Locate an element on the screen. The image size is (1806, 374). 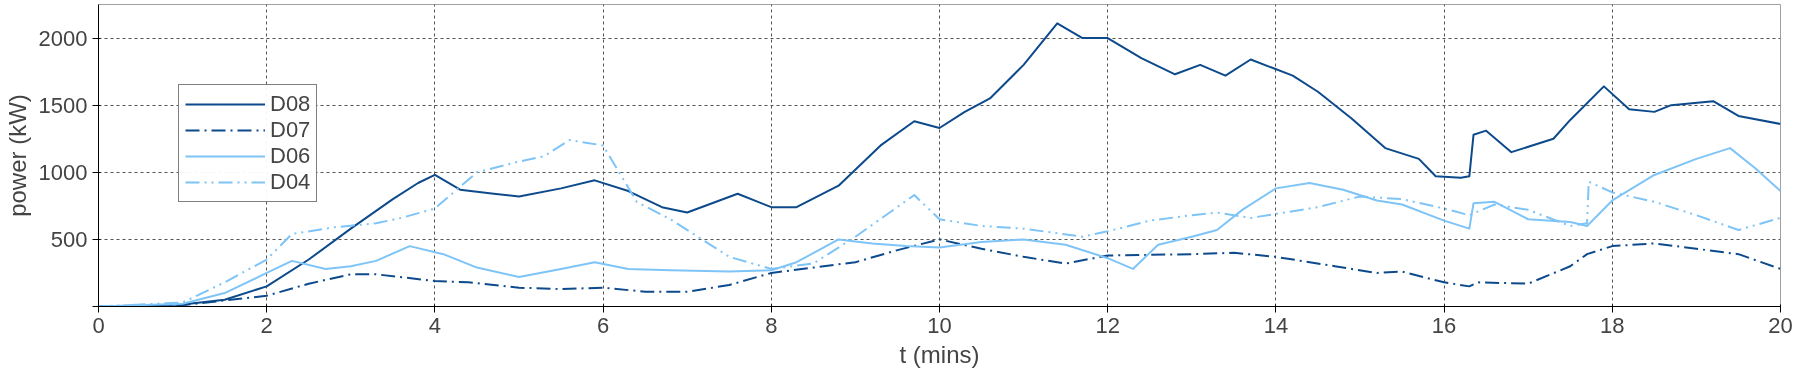
y-tick-label: 1500 is located at coordinates (63, 105).